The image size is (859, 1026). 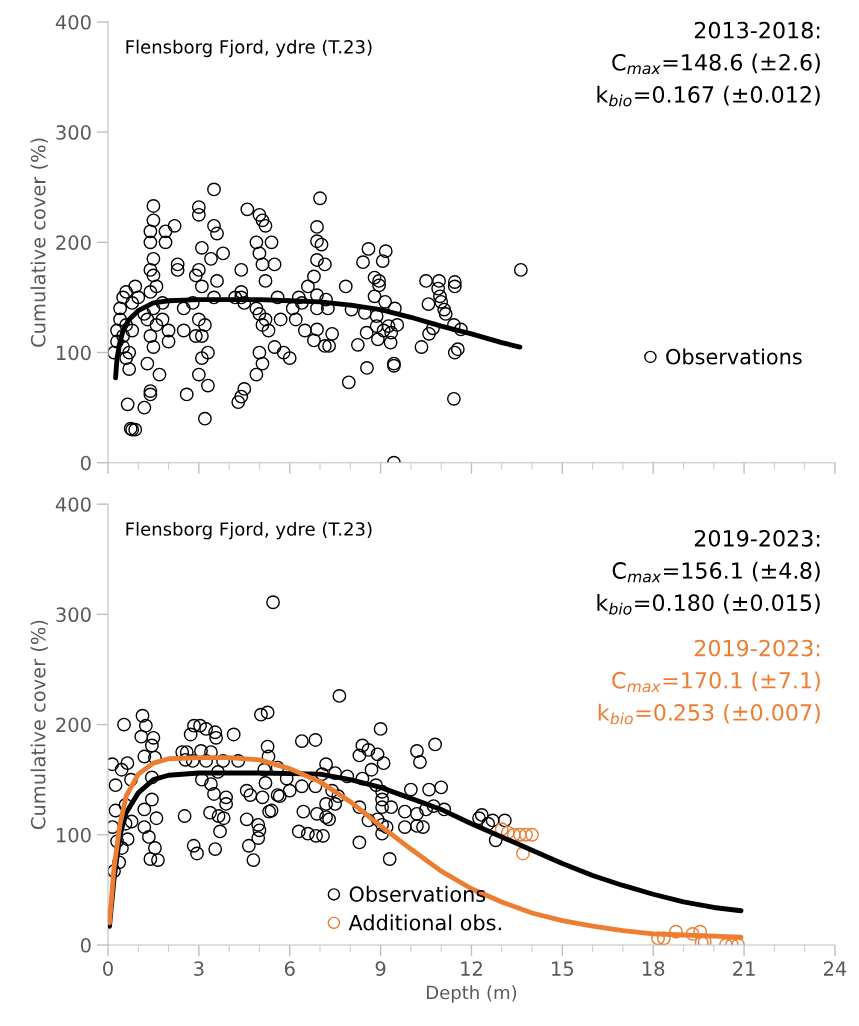 I want to click on annotation: k$_{bio}$=0.167 (±0.012), so click(x=708, y=96).